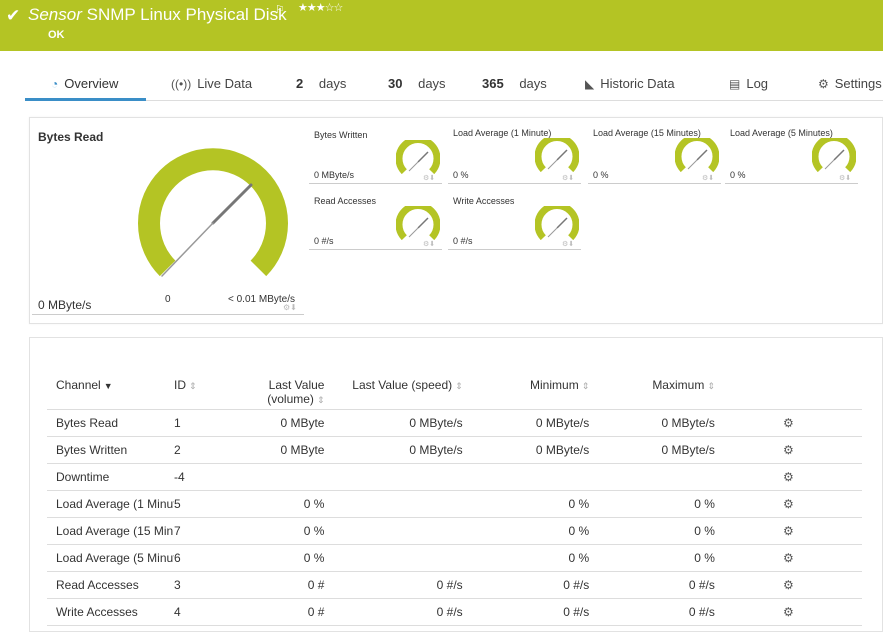 The image size is (883, 632). Describe the element at coordinates (463, 241) in the screenshot. I see `small-gauge-value: 0 #/s` at that location.